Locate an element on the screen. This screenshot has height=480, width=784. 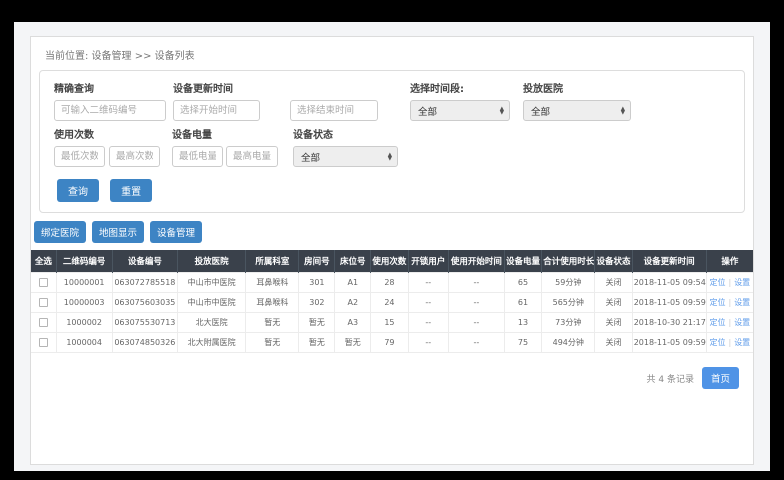
device-manage-button: 设备管理 is located at coordinates (176, 232).